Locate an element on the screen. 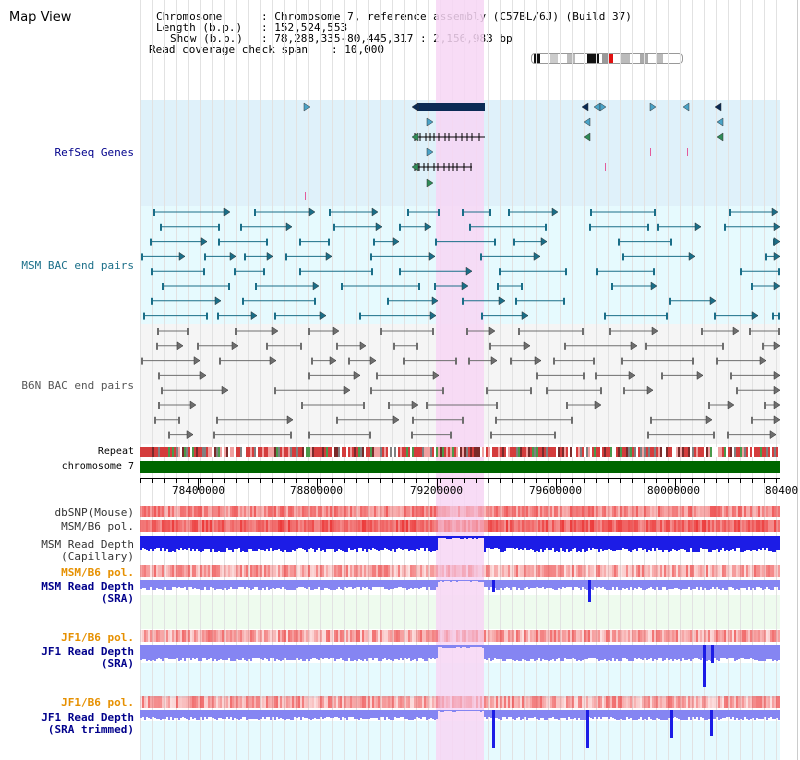  msm-bac-pair-arrow is located at coordinates (329, 256).